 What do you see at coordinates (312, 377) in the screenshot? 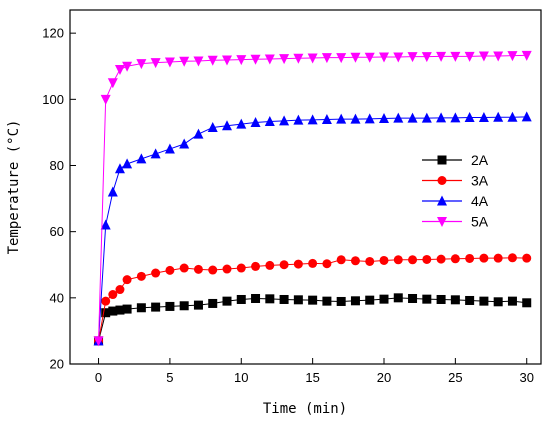
I see `x-tick-label-15: 15` at bounding box center [312, 377].